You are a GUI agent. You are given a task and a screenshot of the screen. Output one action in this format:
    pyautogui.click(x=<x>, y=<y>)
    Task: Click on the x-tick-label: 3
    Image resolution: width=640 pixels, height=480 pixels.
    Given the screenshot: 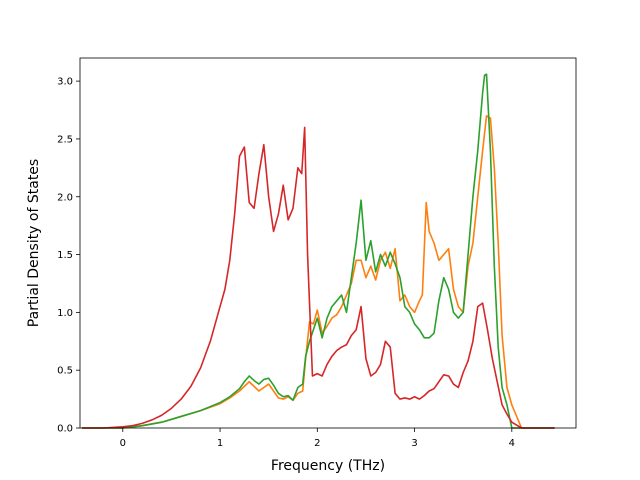 What is the action you would take?
    pyautogui.click(x=414, y=443)
    